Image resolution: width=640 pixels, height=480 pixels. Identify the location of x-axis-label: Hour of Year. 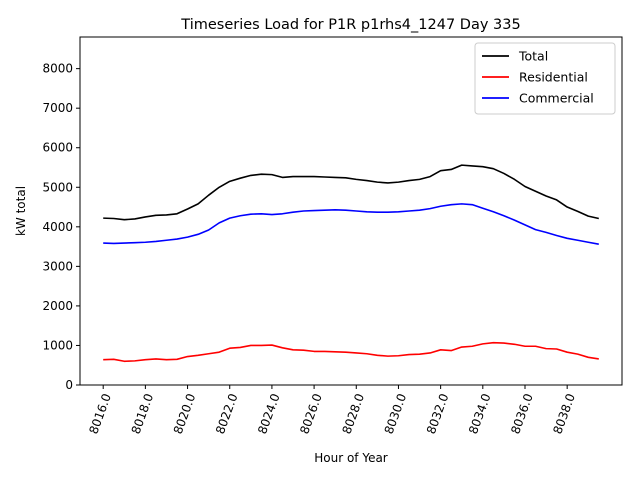
(351, 458).